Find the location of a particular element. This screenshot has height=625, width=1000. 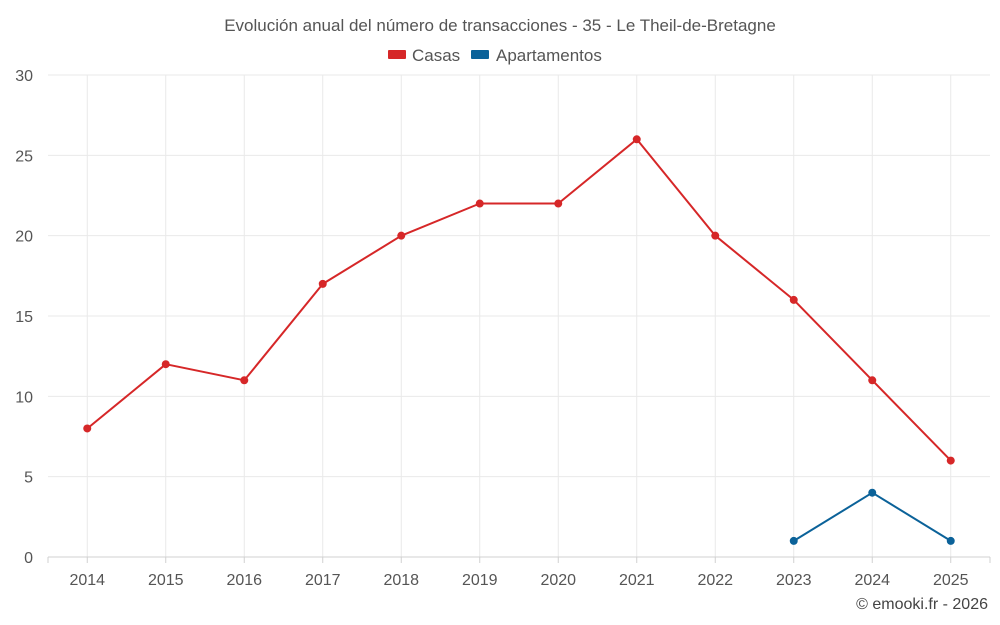

y-tick-label: 10 is located at coordinates (24, 397).